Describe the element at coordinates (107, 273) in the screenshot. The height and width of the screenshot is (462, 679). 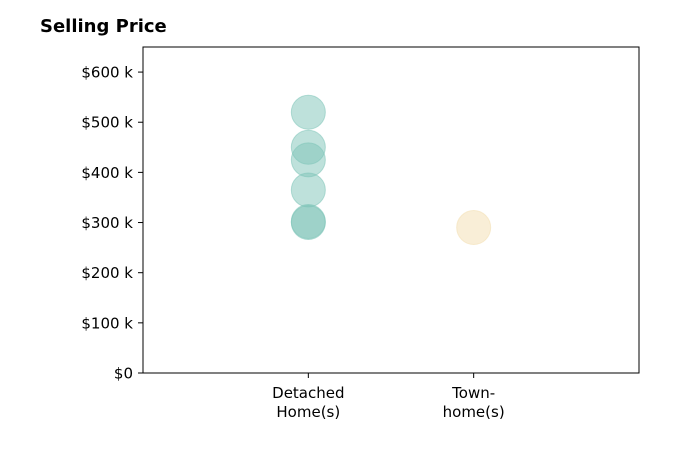
I see `y-tick-label: $200 k` at that location.